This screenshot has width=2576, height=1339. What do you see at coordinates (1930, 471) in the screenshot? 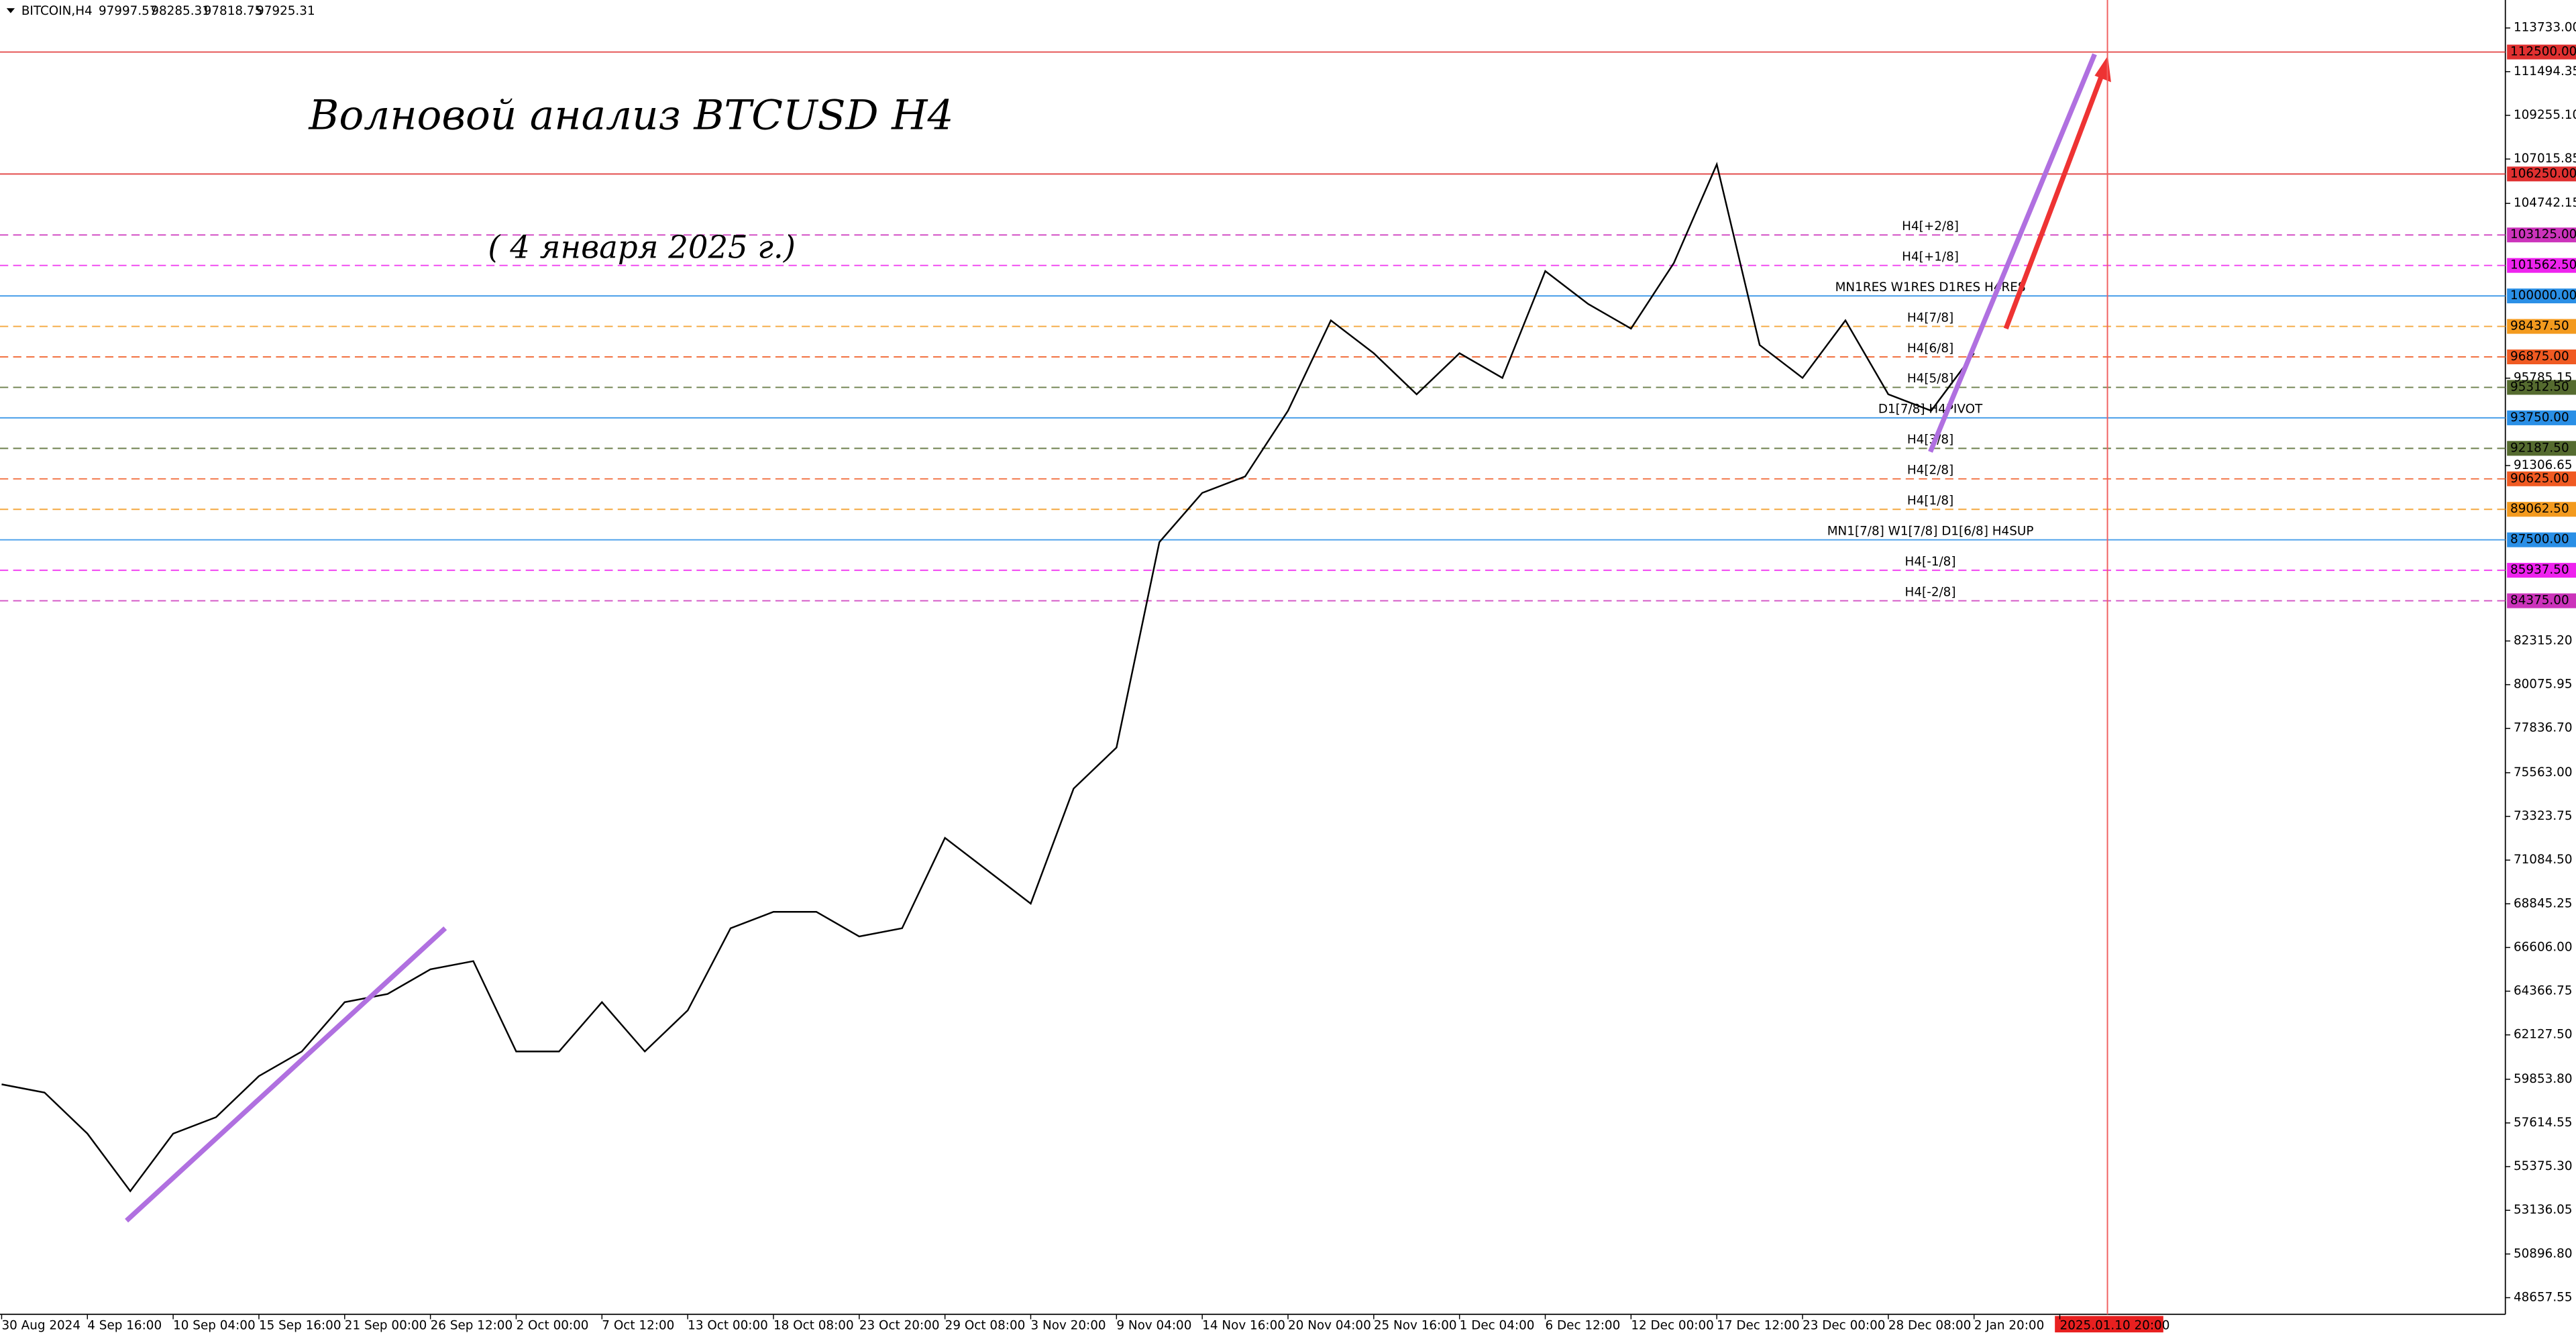
I see `level-name: H4[2/8]` at bounding box center [1930, 471].